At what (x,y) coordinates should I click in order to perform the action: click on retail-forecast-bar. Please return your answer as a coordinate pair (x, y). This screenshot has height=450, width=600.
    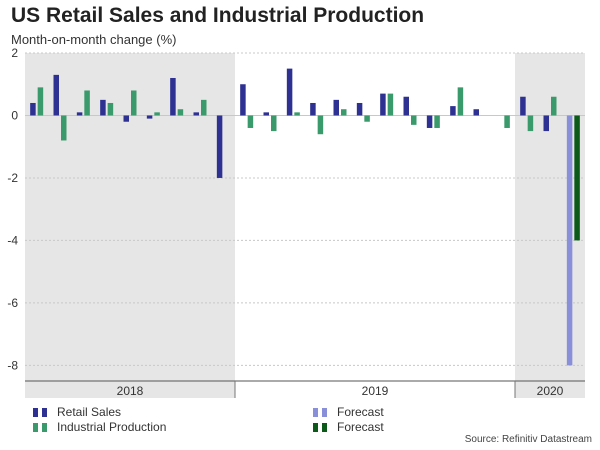
    Looking at the image, I should click on (569, 240).